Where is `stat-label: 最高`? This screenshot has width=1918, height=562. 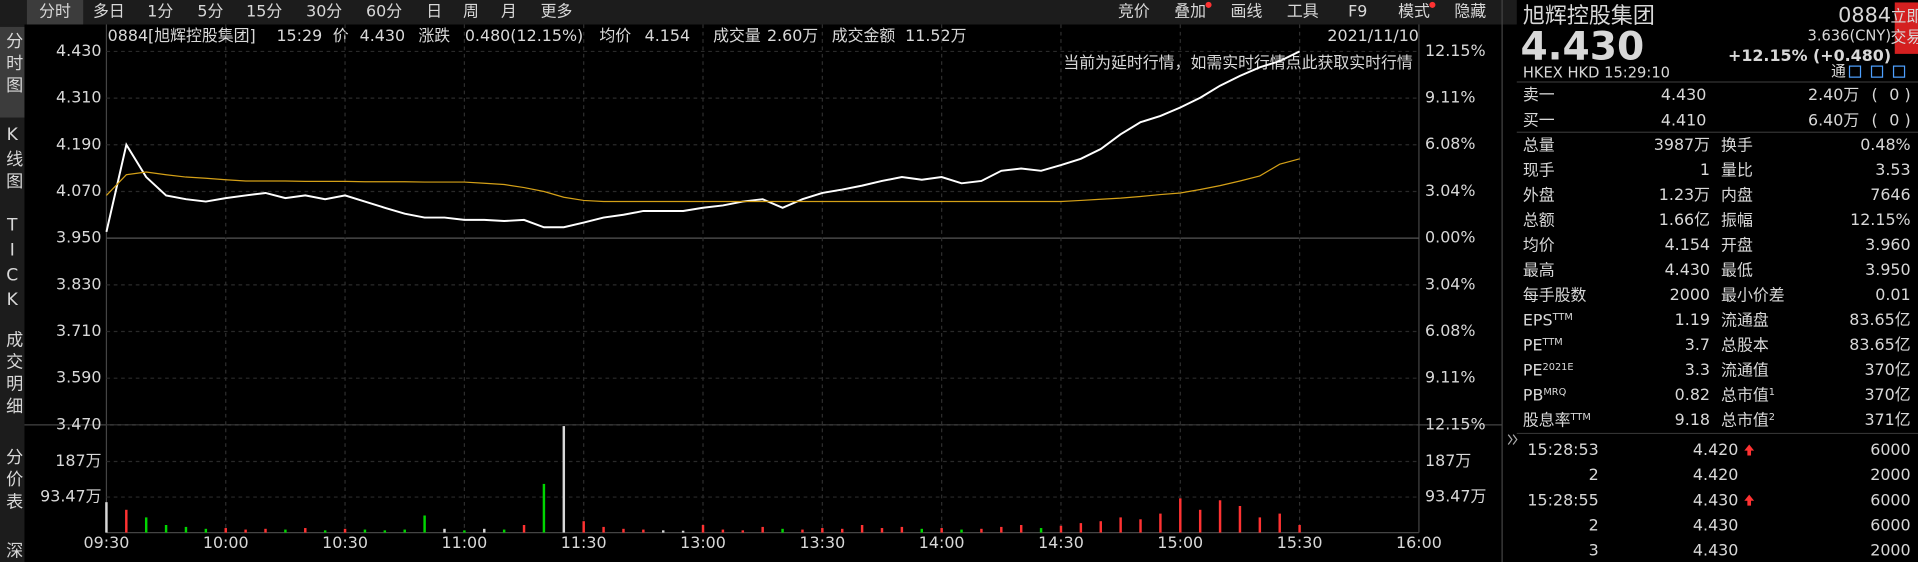
stat-label: 最高 is located at coordinates (1539, 269).